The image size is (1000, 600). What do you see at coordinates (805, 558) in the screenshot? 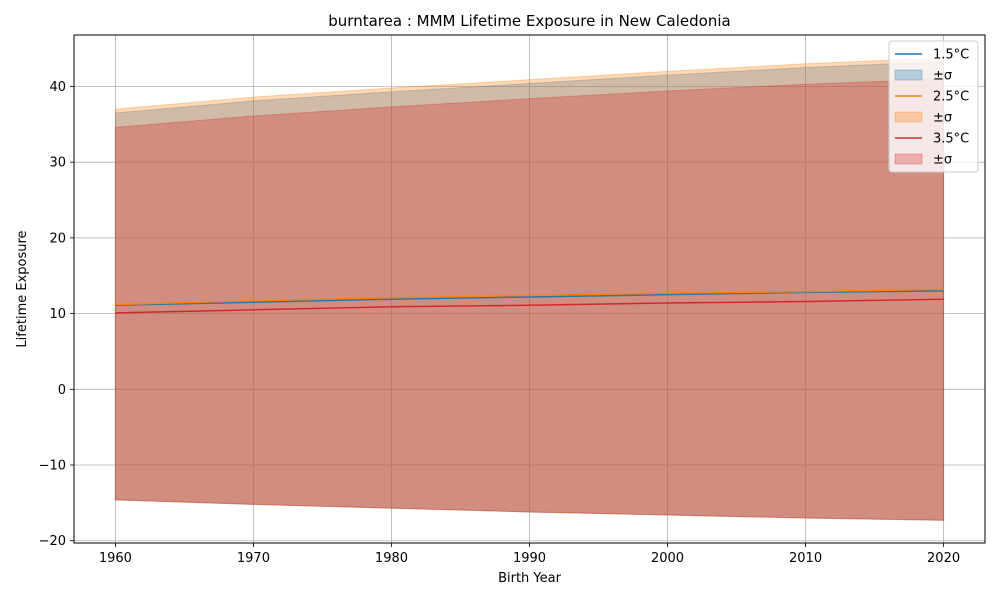
I see `x-tick-label: 2010` at bounding box center [805, 558].